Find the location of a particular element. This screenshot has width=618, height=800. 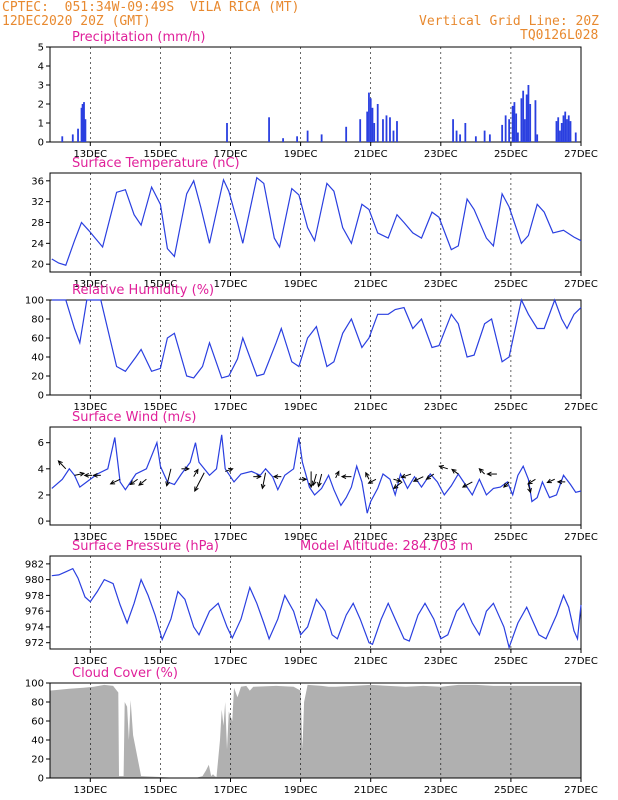

cloud-xtick-label: 19DEC is located at coordinates (301, 790).